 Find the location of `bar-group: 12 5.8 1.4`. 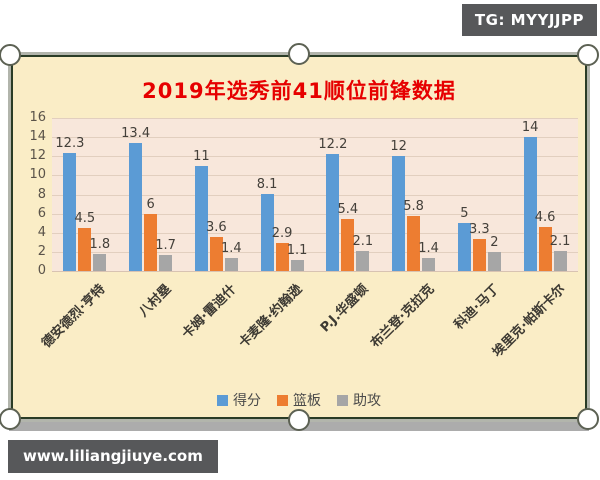

bar-group: 12 5.8 1.4 is located at coordinates (414, 205).